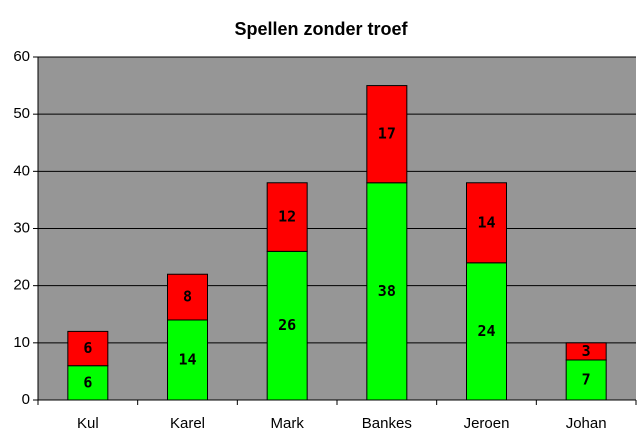 The width and height of the screenshot is (642, 444). What do you see at coordinates (21, 170) in the screenshot?
I see `y-tick-label: 40` at bounding box center [21, 170].